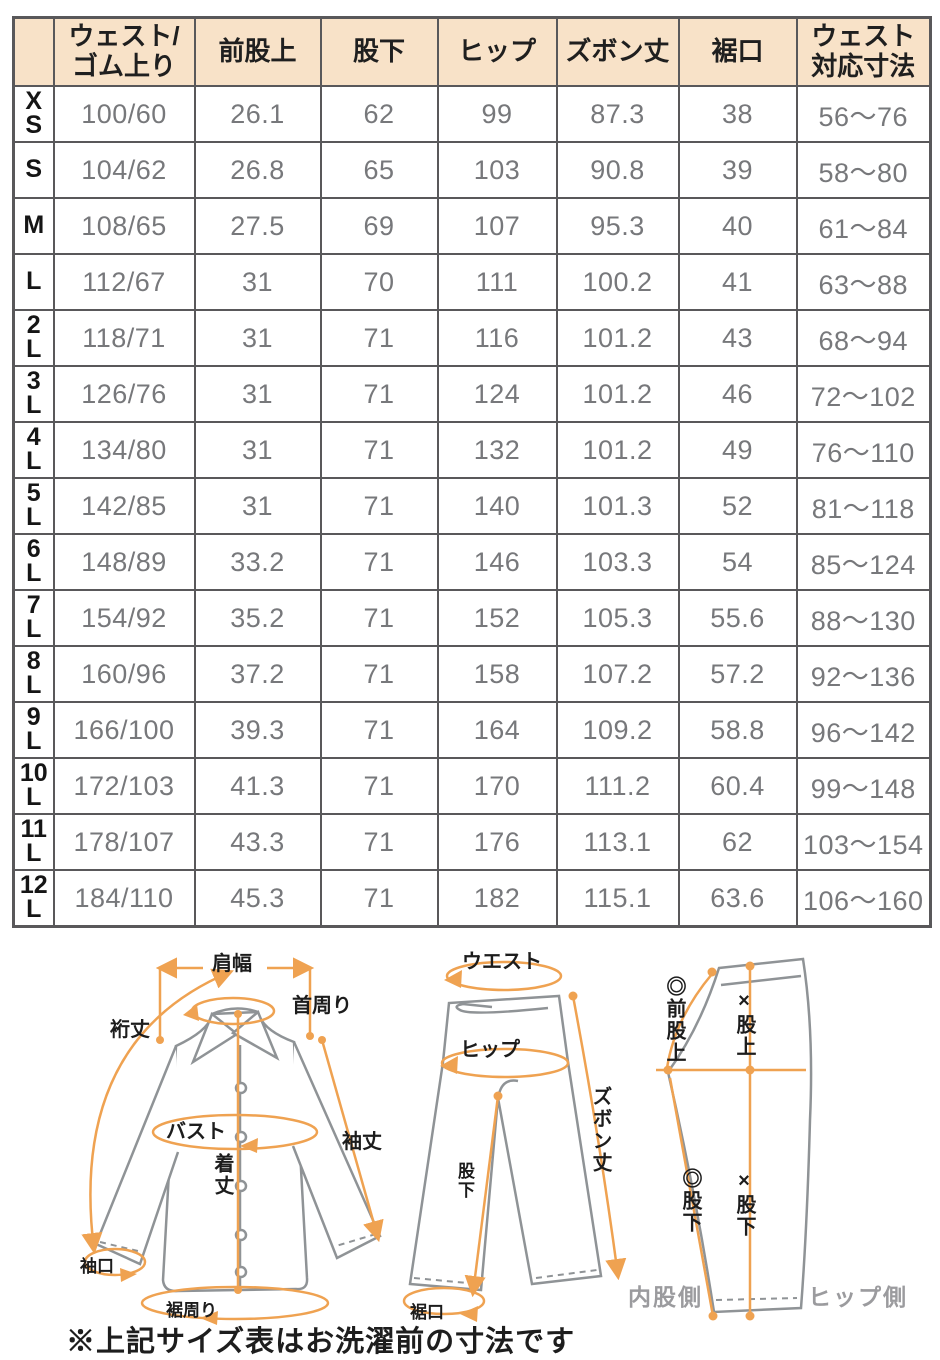  I want to click on table-row: 7 L 154/92 35.2 71 152 105.3 55.6 88〜130, so click(472, 618).